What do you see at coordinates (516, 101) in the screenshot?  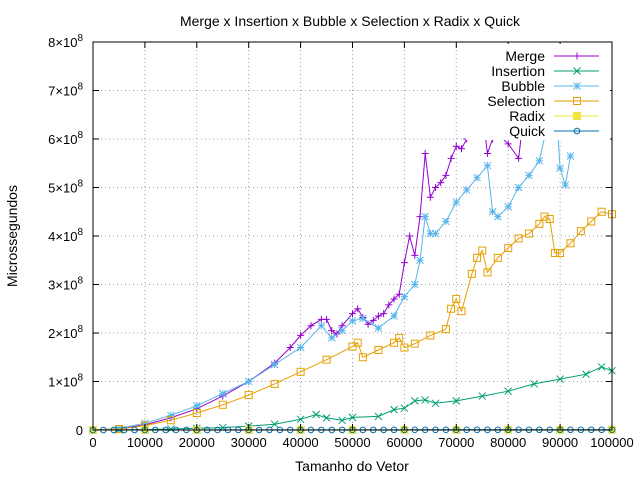 I see `legend-label: Selection` at bounding box center [516, 101].